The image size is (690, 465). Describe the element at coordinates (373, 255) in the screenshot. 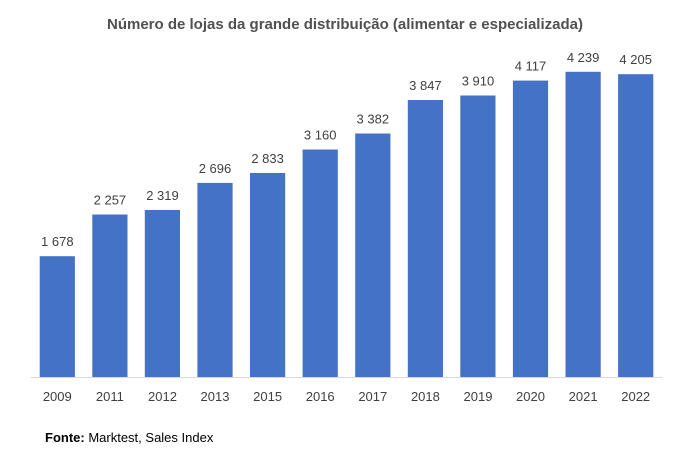

I see `bar-2017` at that location.